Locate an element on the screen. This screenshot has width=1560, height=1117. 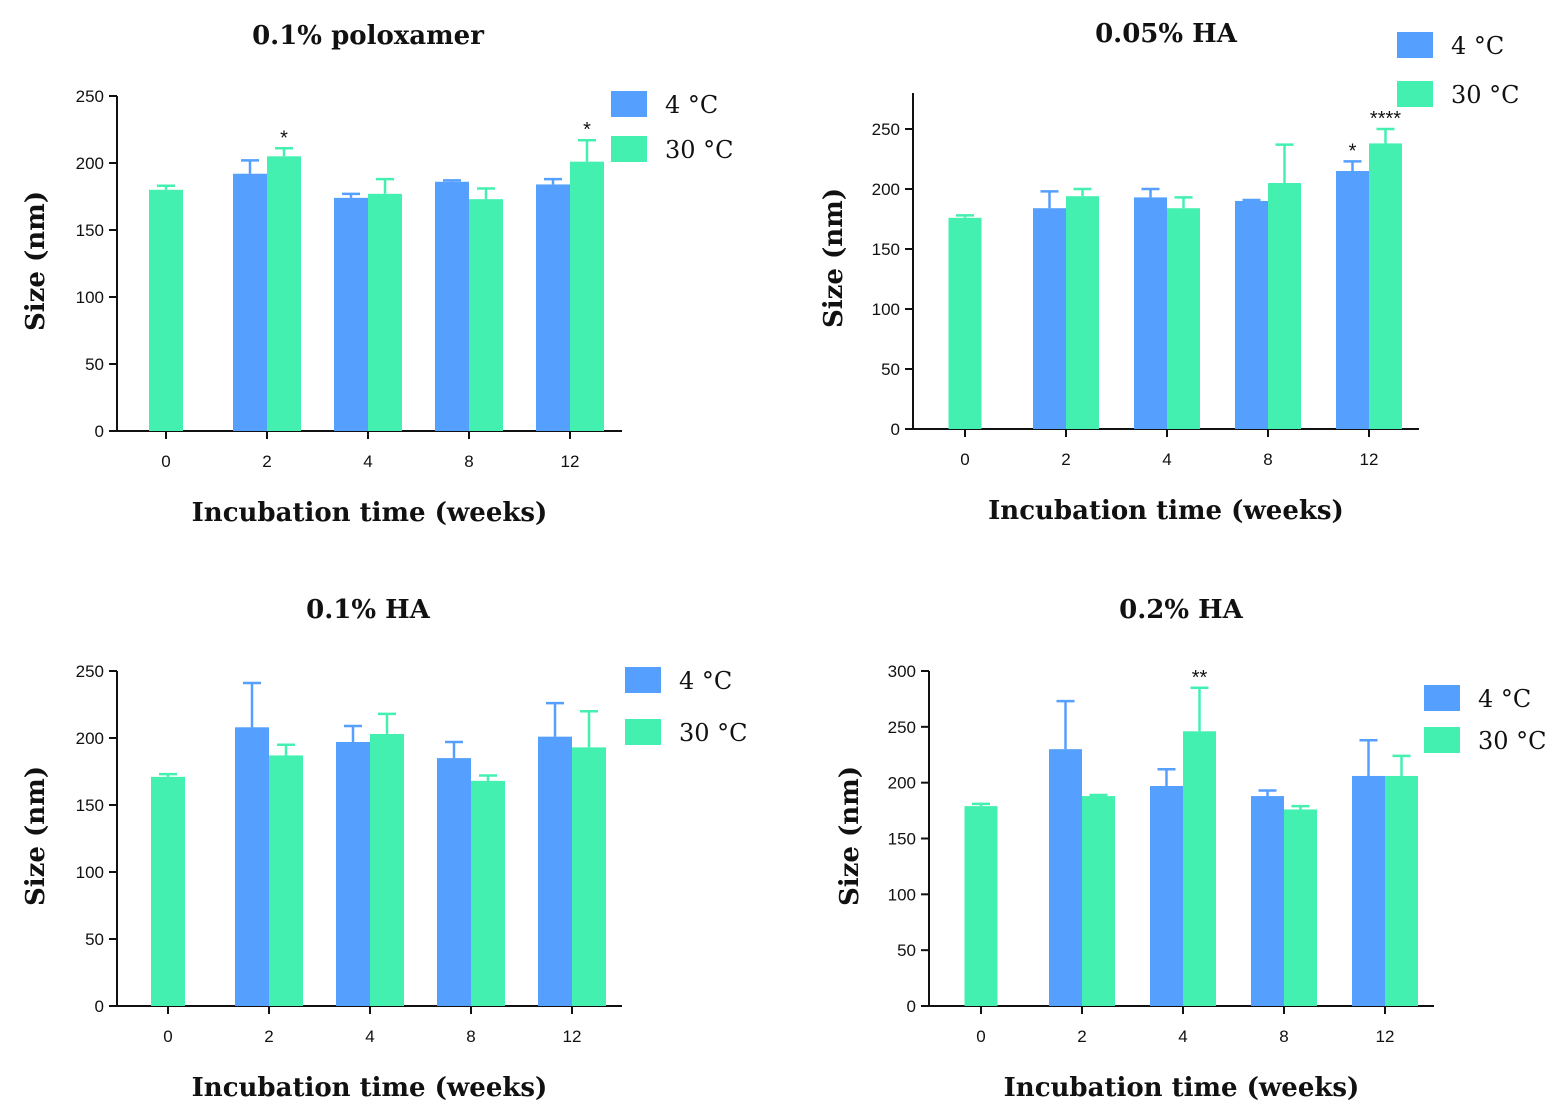
chart-title: 0.1% poloxamer is located at coordinates (368, 36).